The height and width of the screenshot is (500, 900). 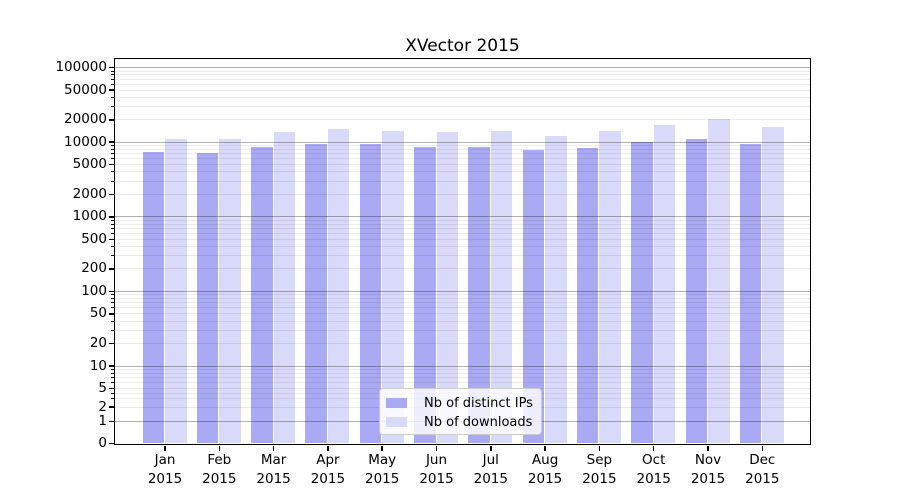 I want to click on bar-downloads-dec, so click(x=773, y=285).